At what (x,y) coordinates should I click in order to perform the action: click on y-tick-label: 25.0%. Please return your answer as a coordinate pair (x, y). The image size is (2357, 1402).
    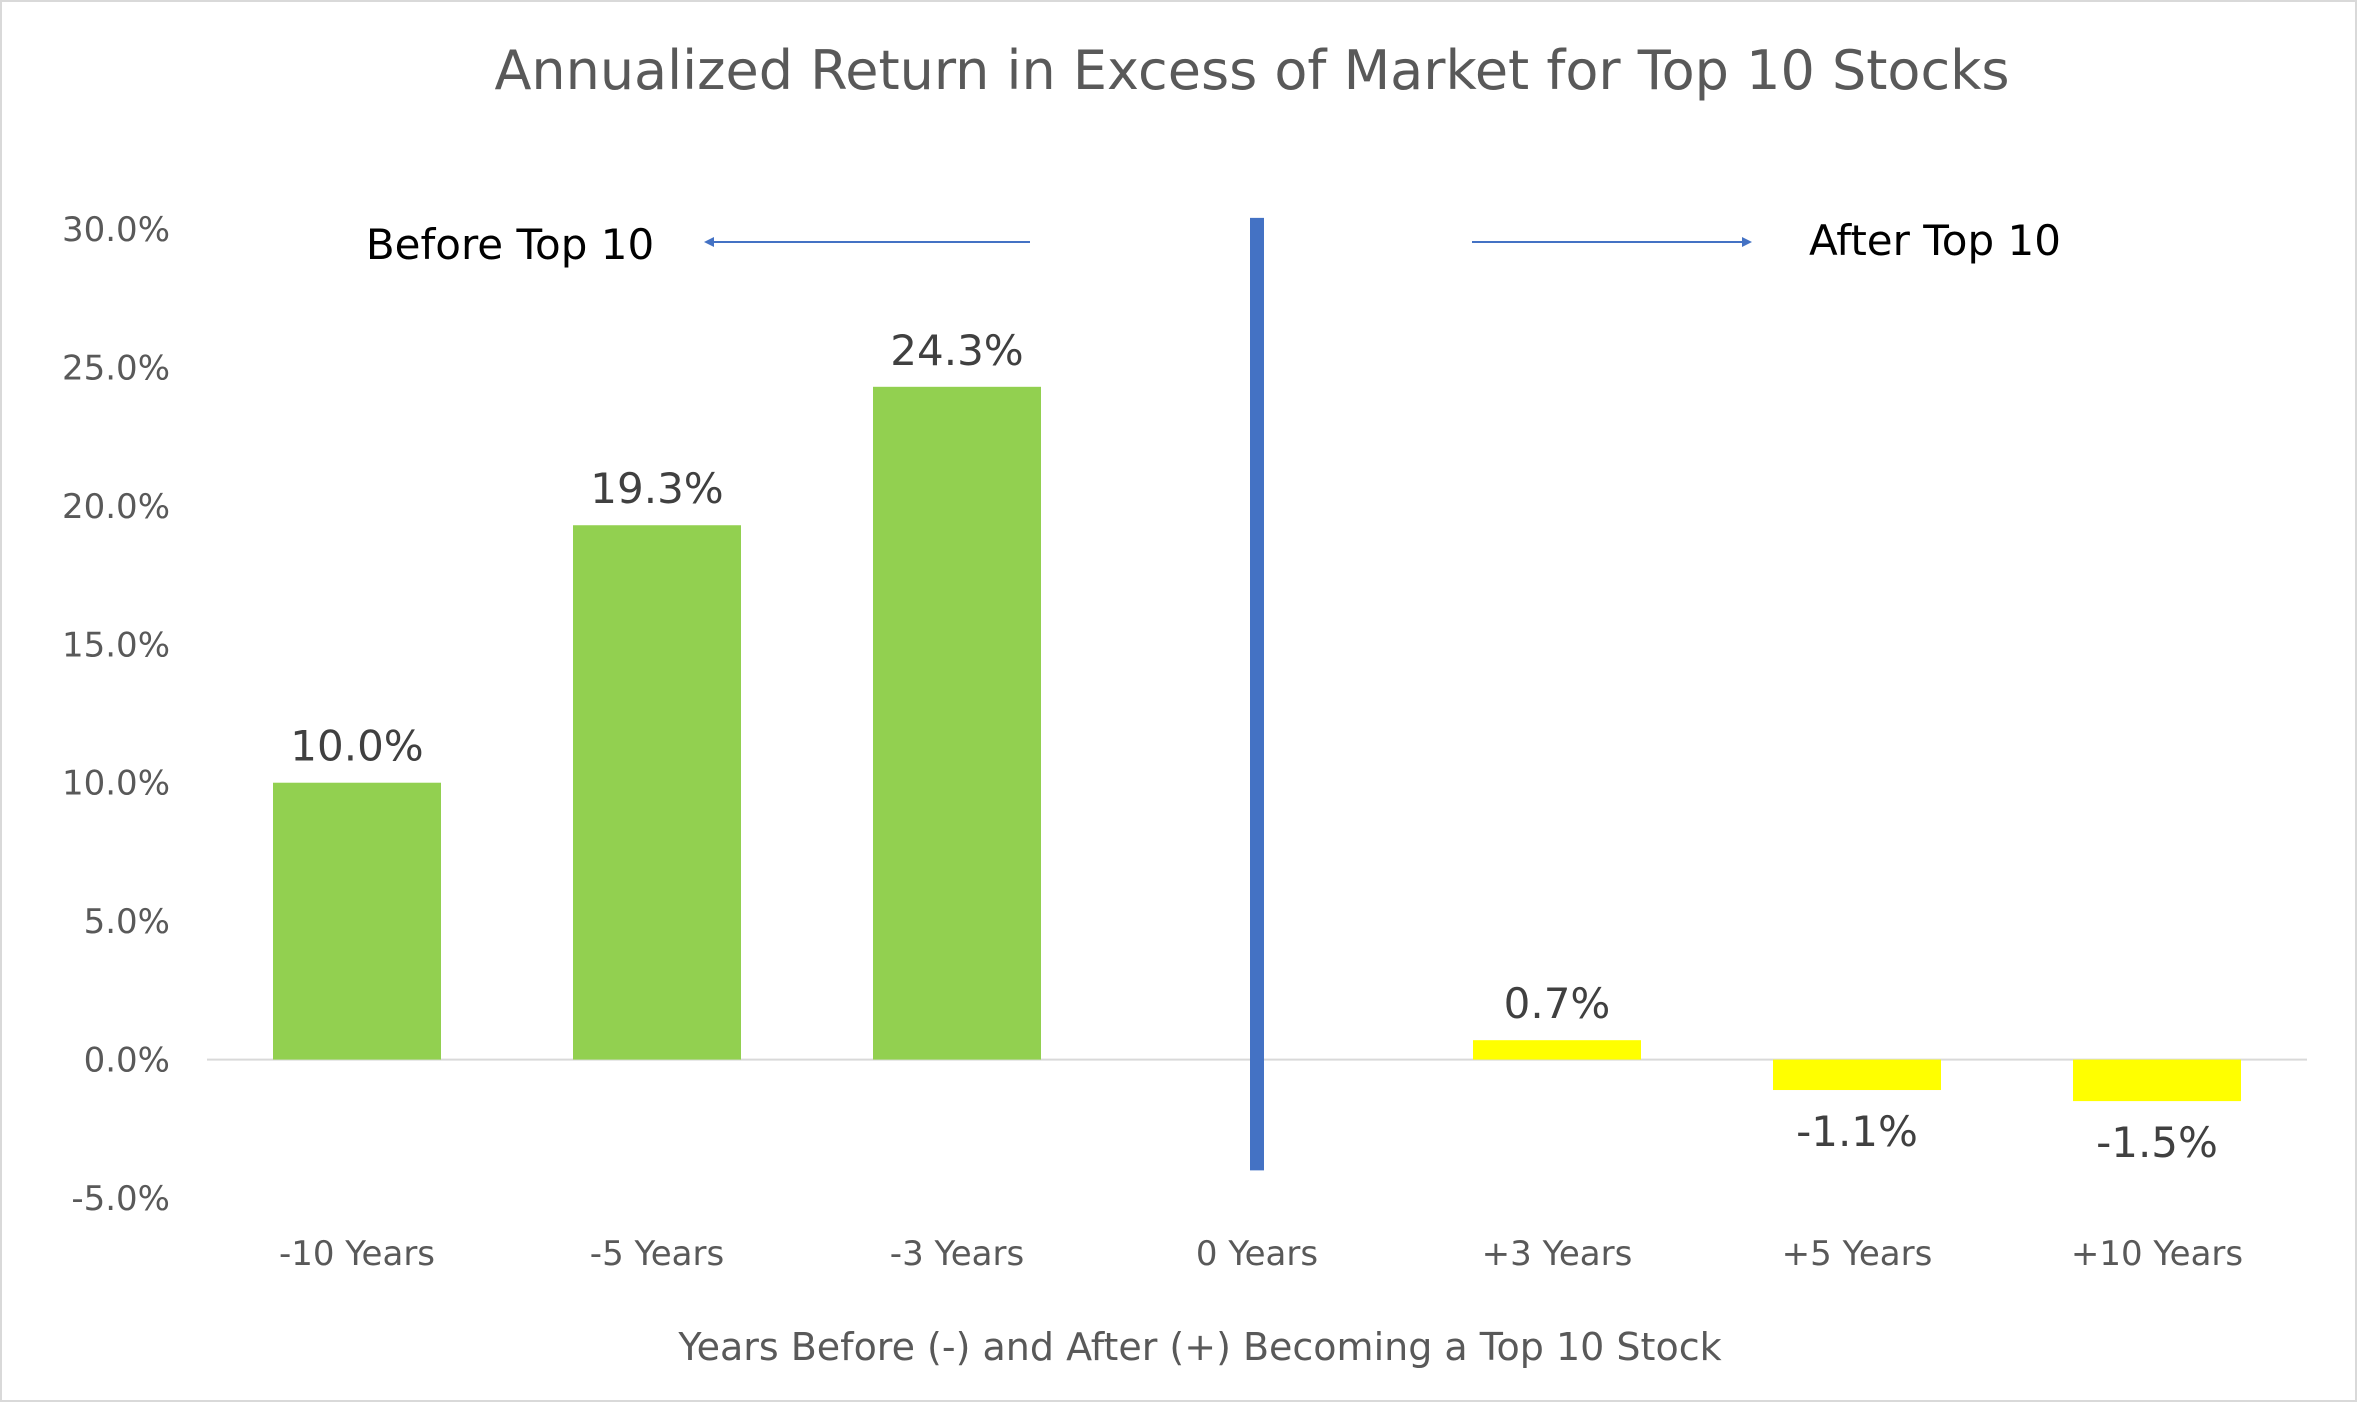
    Looking at the image, I should click on (116, 368).